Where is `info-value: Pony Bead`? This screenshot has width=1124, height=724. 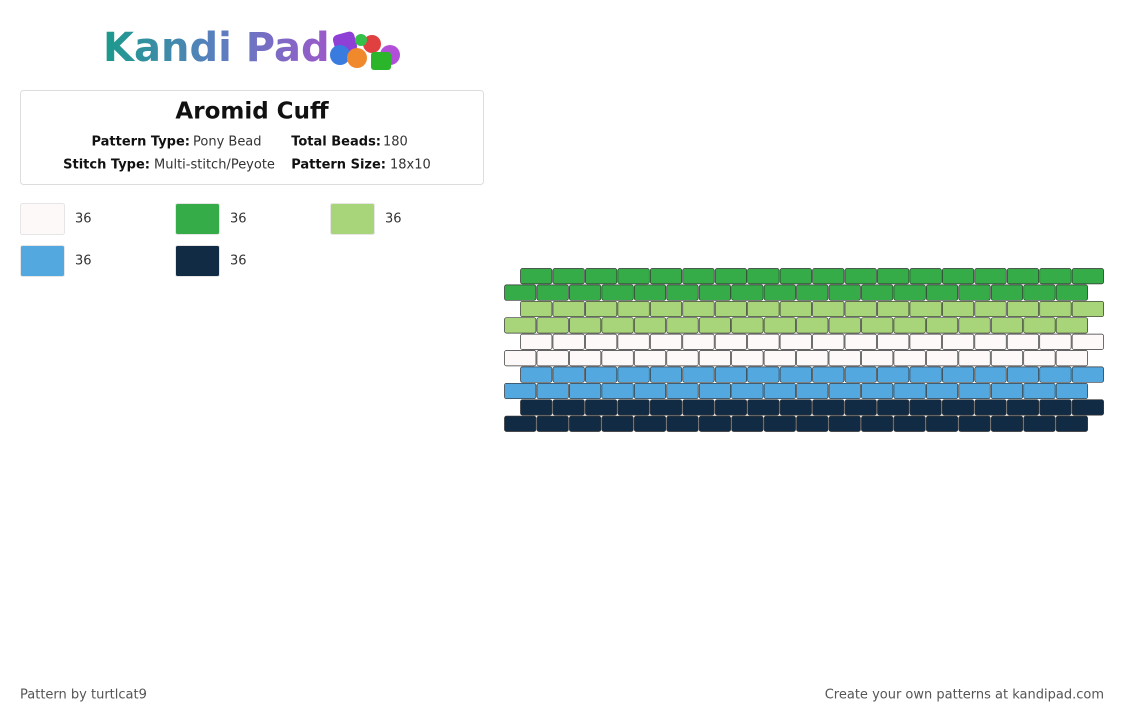 info-value: Pony Bead is located at coordinates (227, 142).